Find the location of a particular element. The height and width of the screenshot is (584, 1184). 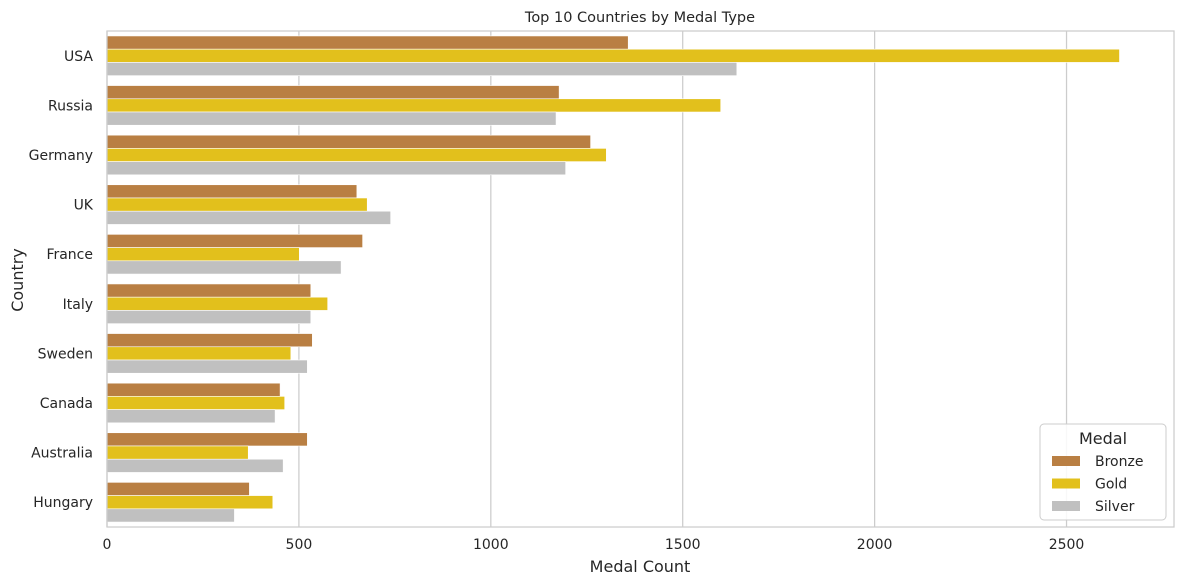

x-tick-label: 0 is located at coordinates (107, 545).